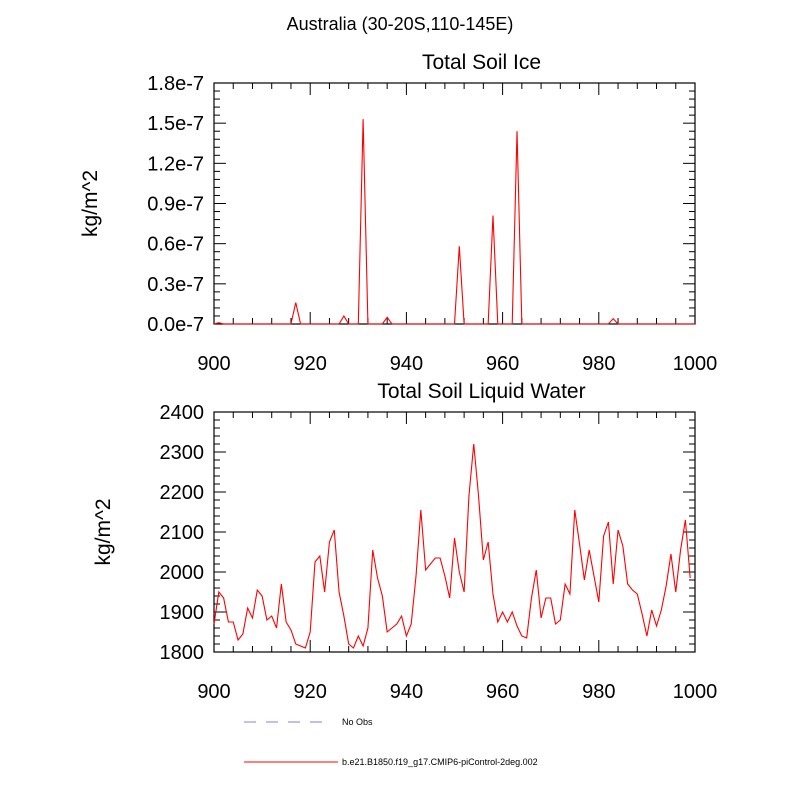  Describe the element at coordinates (182, 493) in the screenshot. I see `soil-liquid-water-y-tick-label: 2200` at that location.